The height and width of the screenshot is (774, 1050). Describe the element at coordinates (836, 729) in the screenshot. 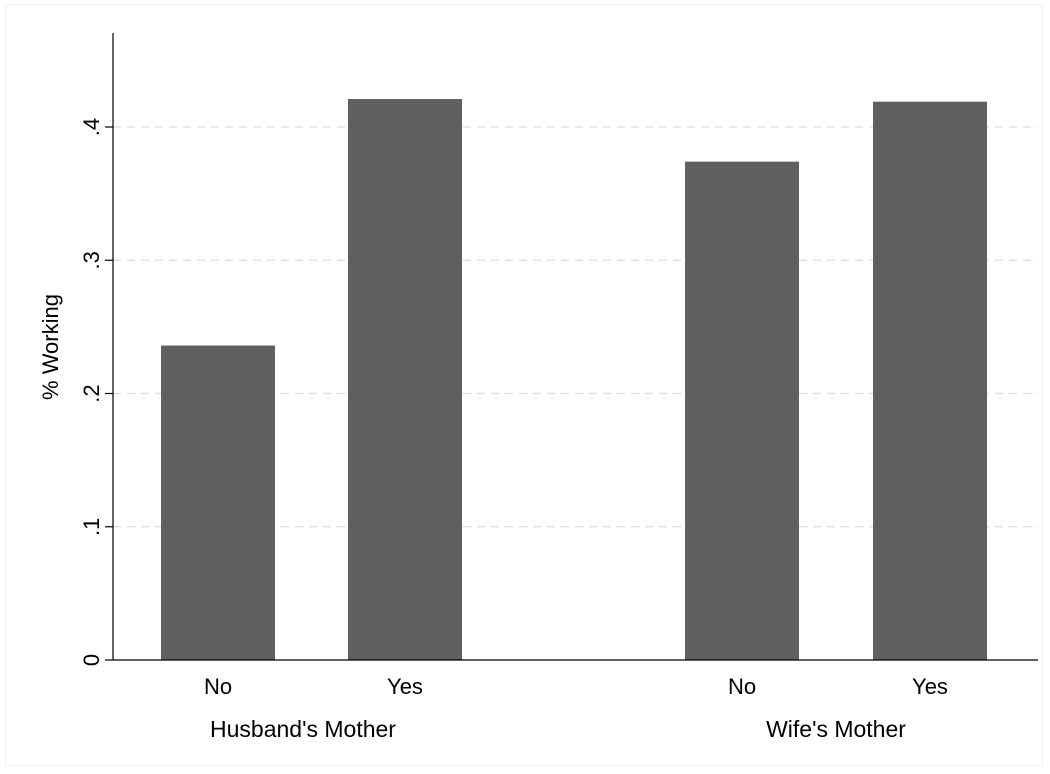

I see `x-group-label: Wife's Mother` at that location.